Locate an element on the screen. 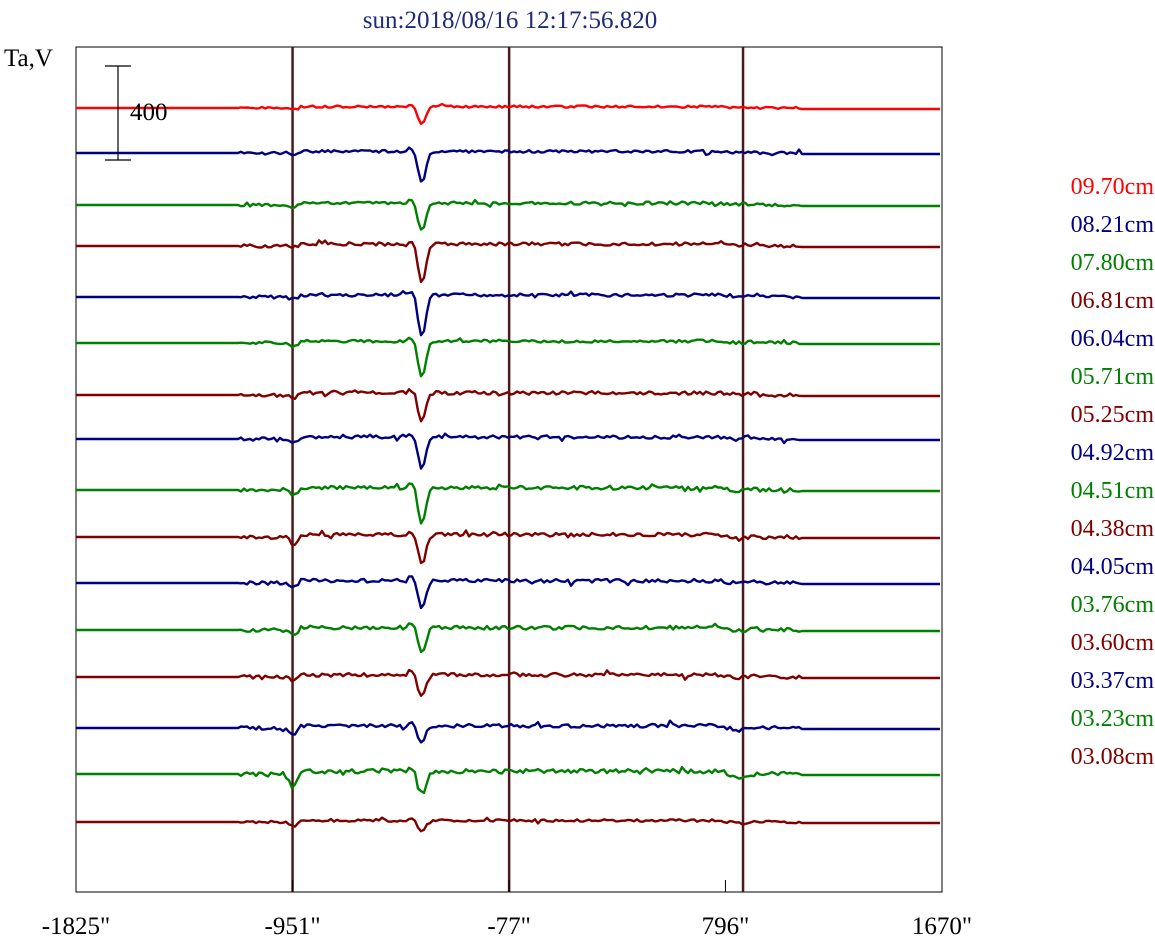 The image size is (1155, 941). legend-entry: 06.81cm is located at coordinates (1113, 301).